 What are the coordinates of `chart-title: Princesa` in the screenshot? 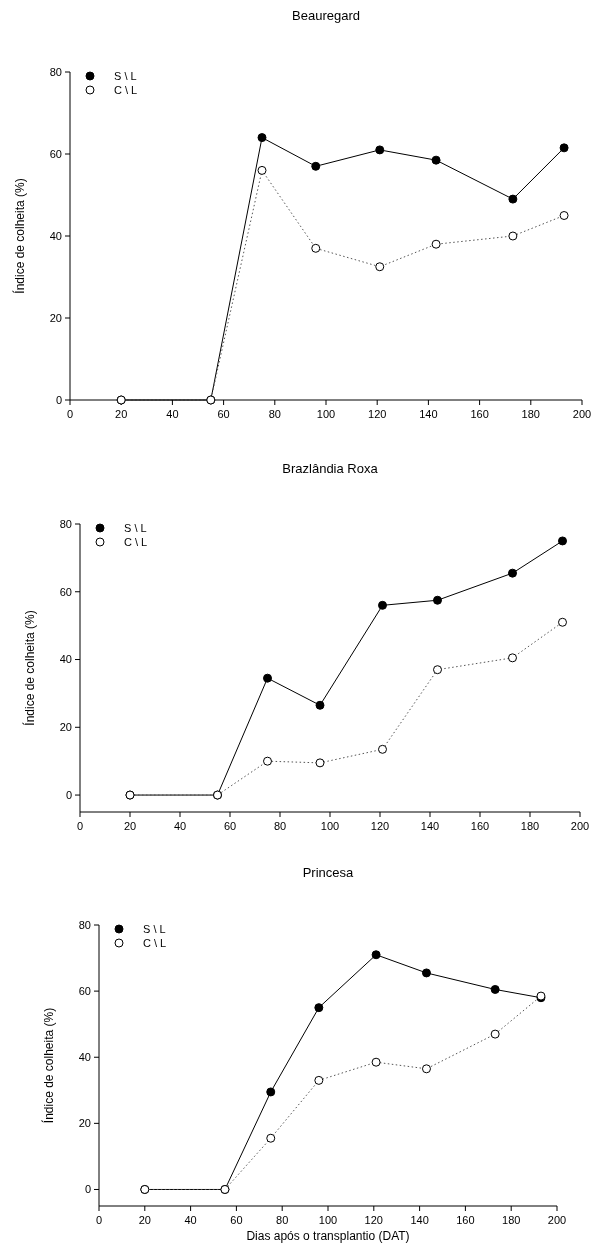 It's located at (328, 872).